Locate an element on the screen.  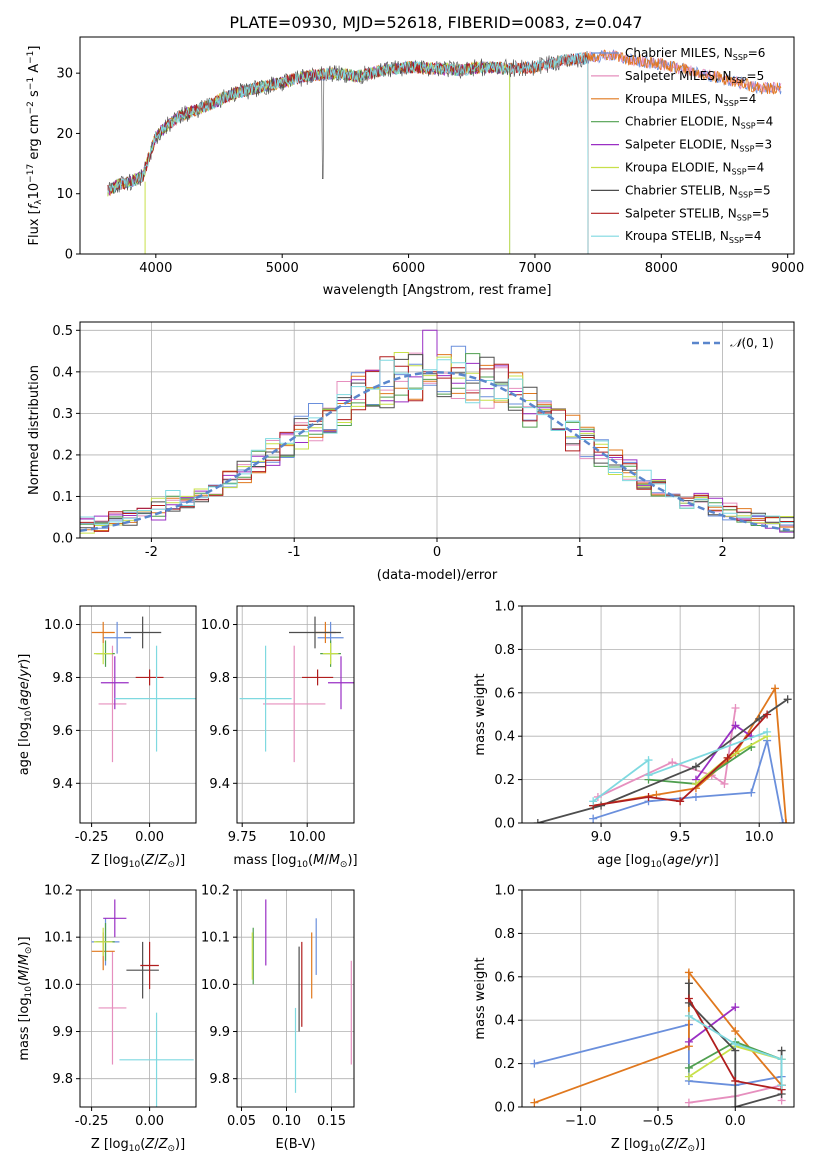
x-tick-label: 7000 is located at coordinates (534, 268).